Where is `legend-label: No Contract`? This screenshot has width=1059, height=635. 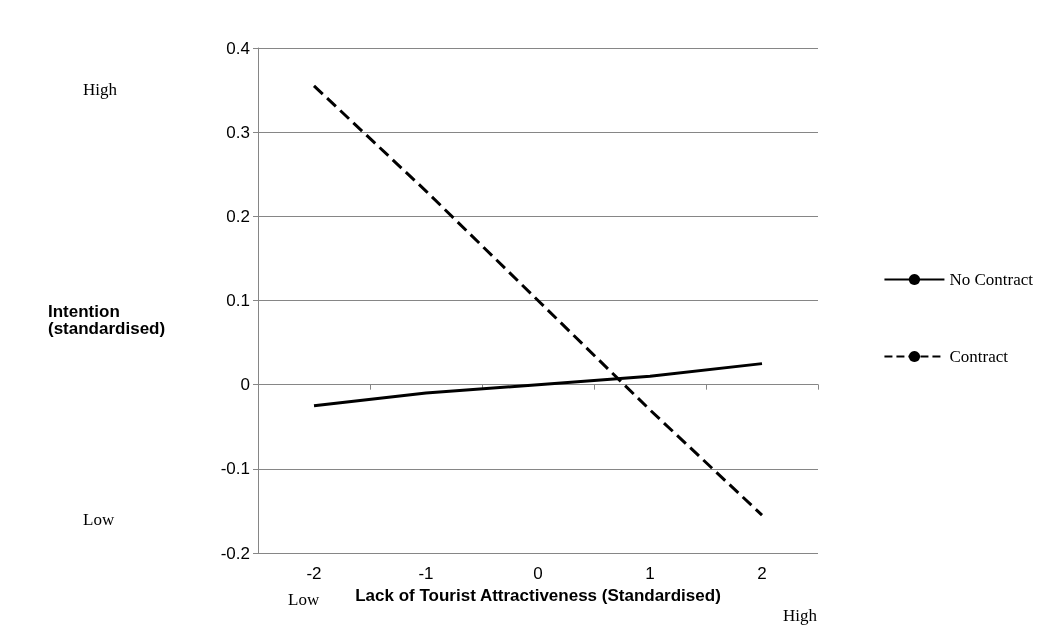 legend-label: No Contract is located at coordinates (991, 279).